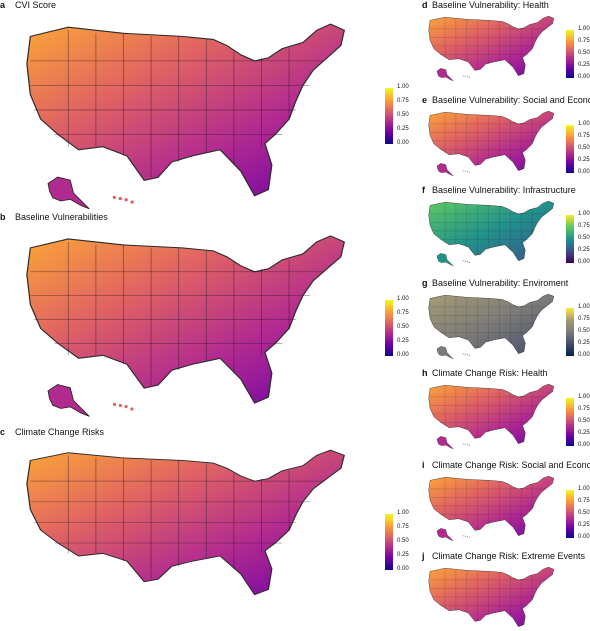 Image resolution: width=590 pixels, height=631 pixels. I want to click on panel-title: Climate Change Risks, so click(60, 432).